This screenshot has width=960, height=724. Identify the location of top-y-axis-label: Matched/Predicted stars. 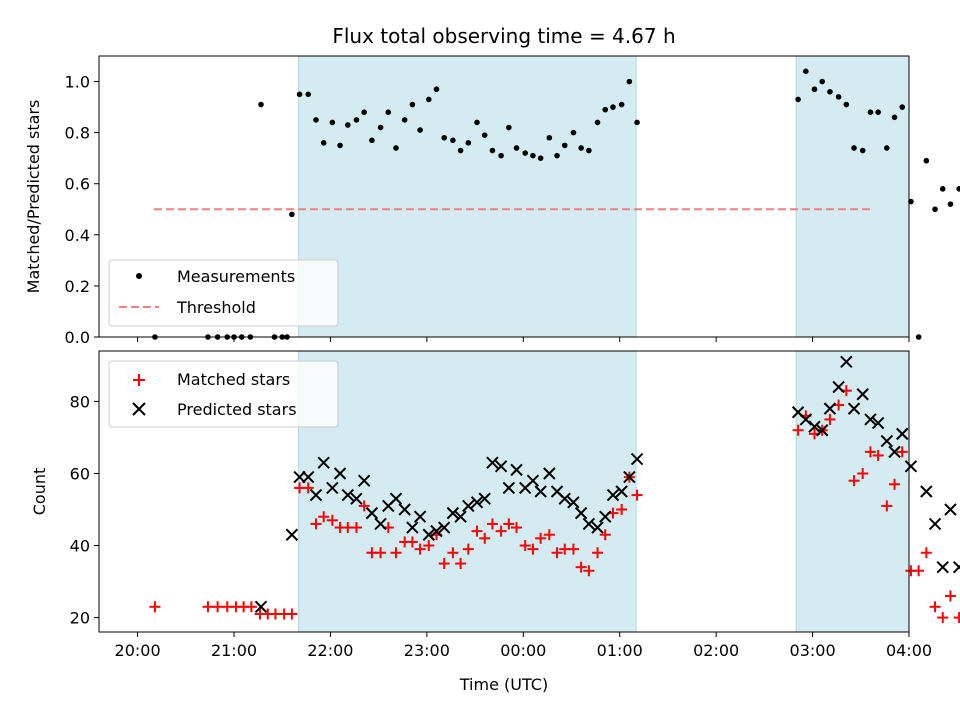
(33, 197).